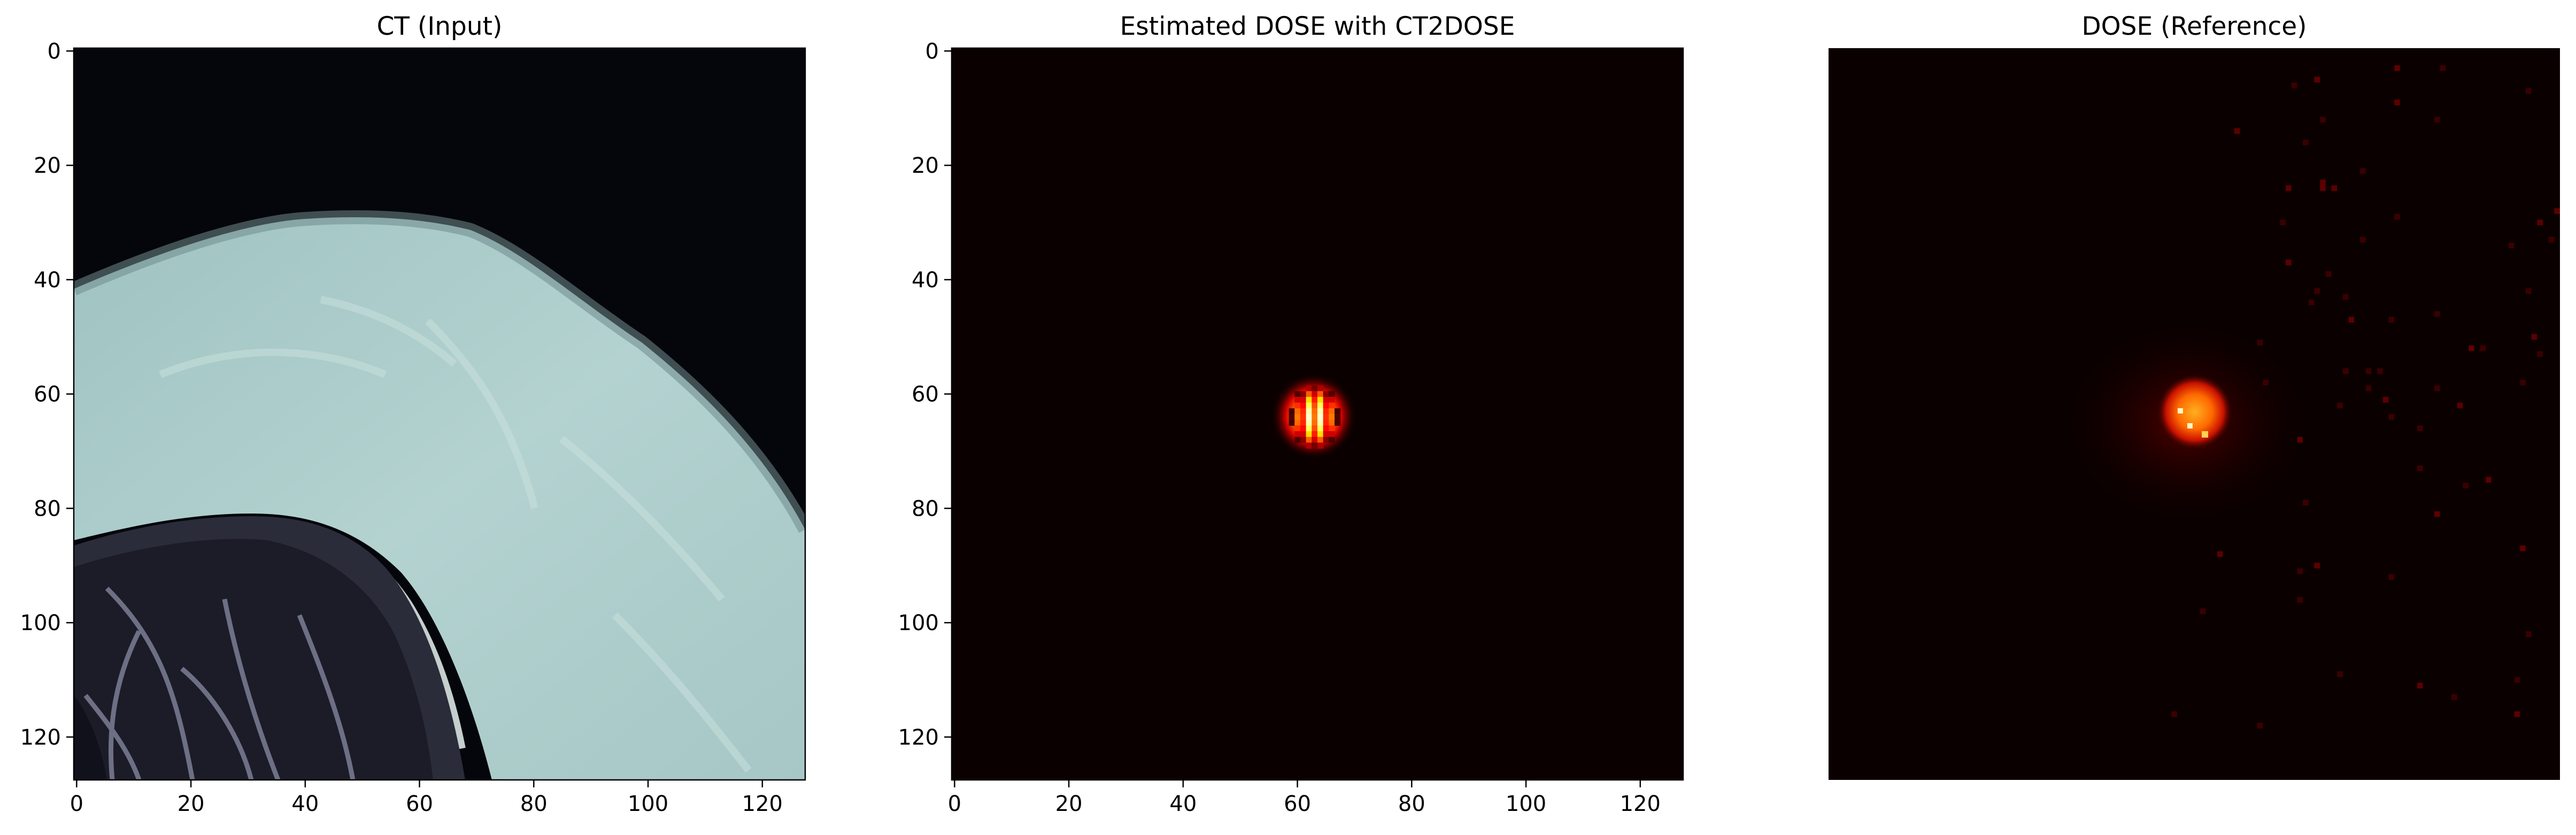 The height and width of the screenshot is (835, 2576). What do you see at coordinates (1317, 27) in the screenshot?
I see `estimated-dose-title: Estimated DOSE with CT2DOSE` at bounding box center [1317, 27].